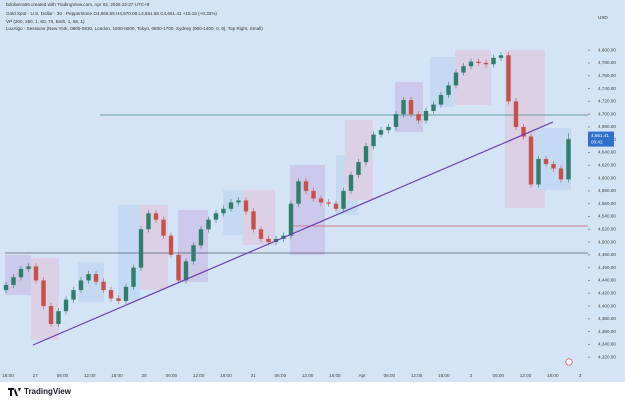 The height and width of the screenshot is (402, 625). What do you see at coordinates (607, 75) in the screenshot?
I see `y-tick-label: 4,760.00` at bounding box center [607, 75].